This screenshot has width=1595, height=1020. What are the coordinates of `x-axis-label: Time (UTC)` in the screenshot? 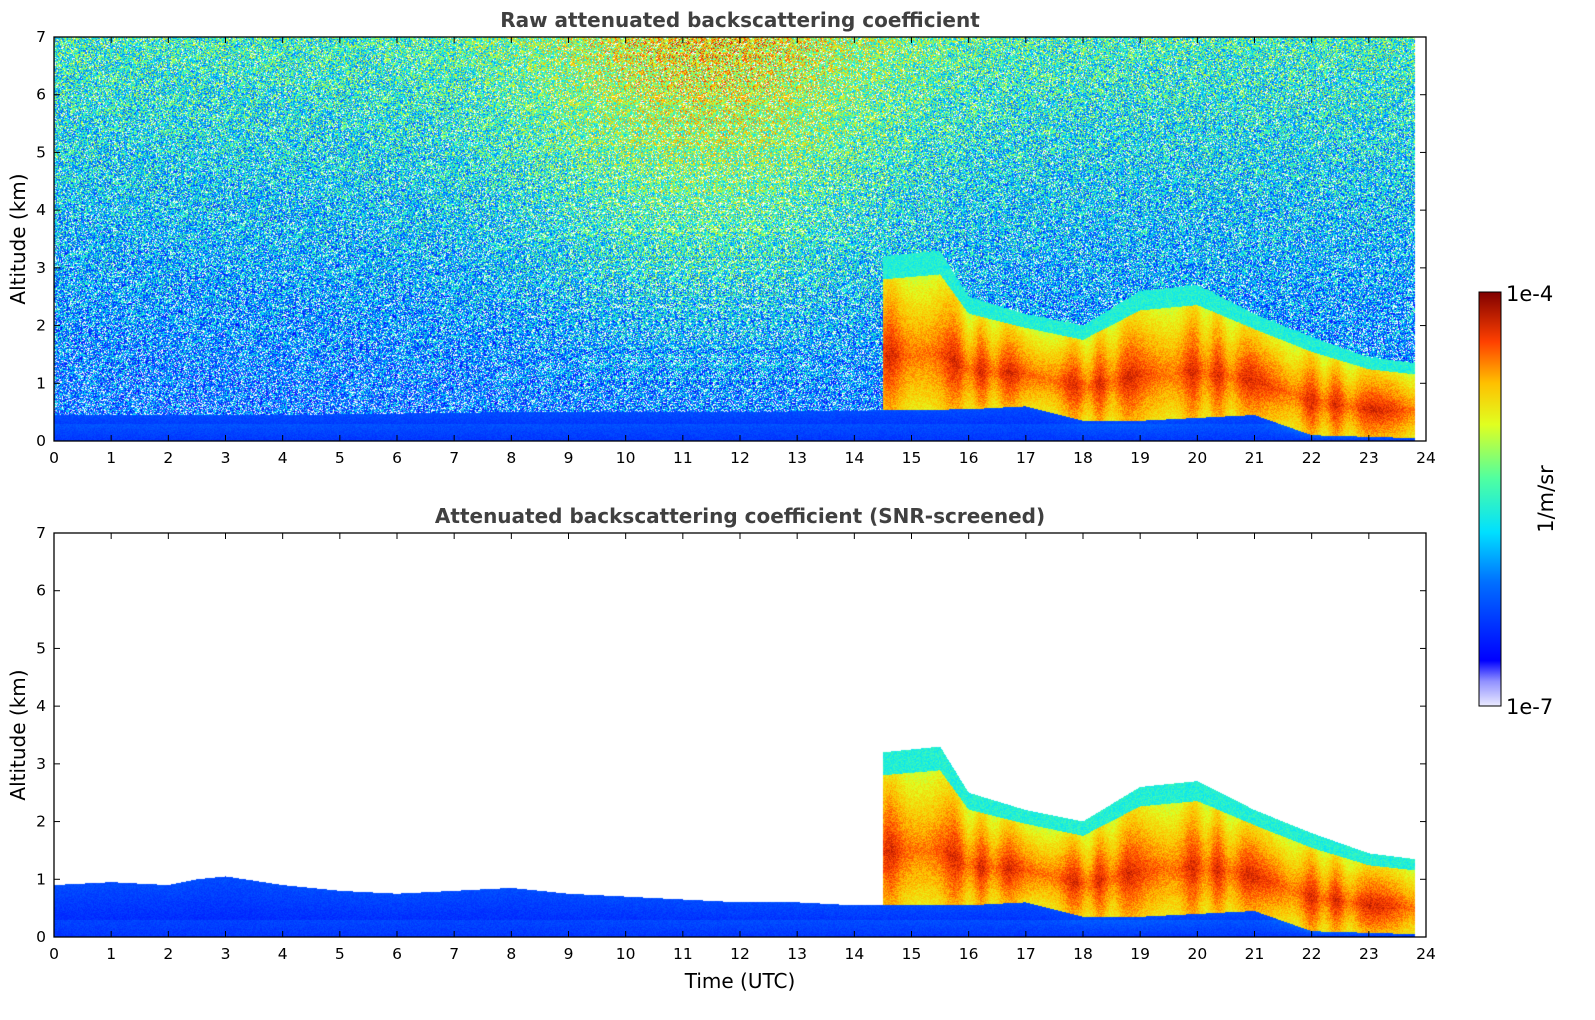 It's located at (740, 981).